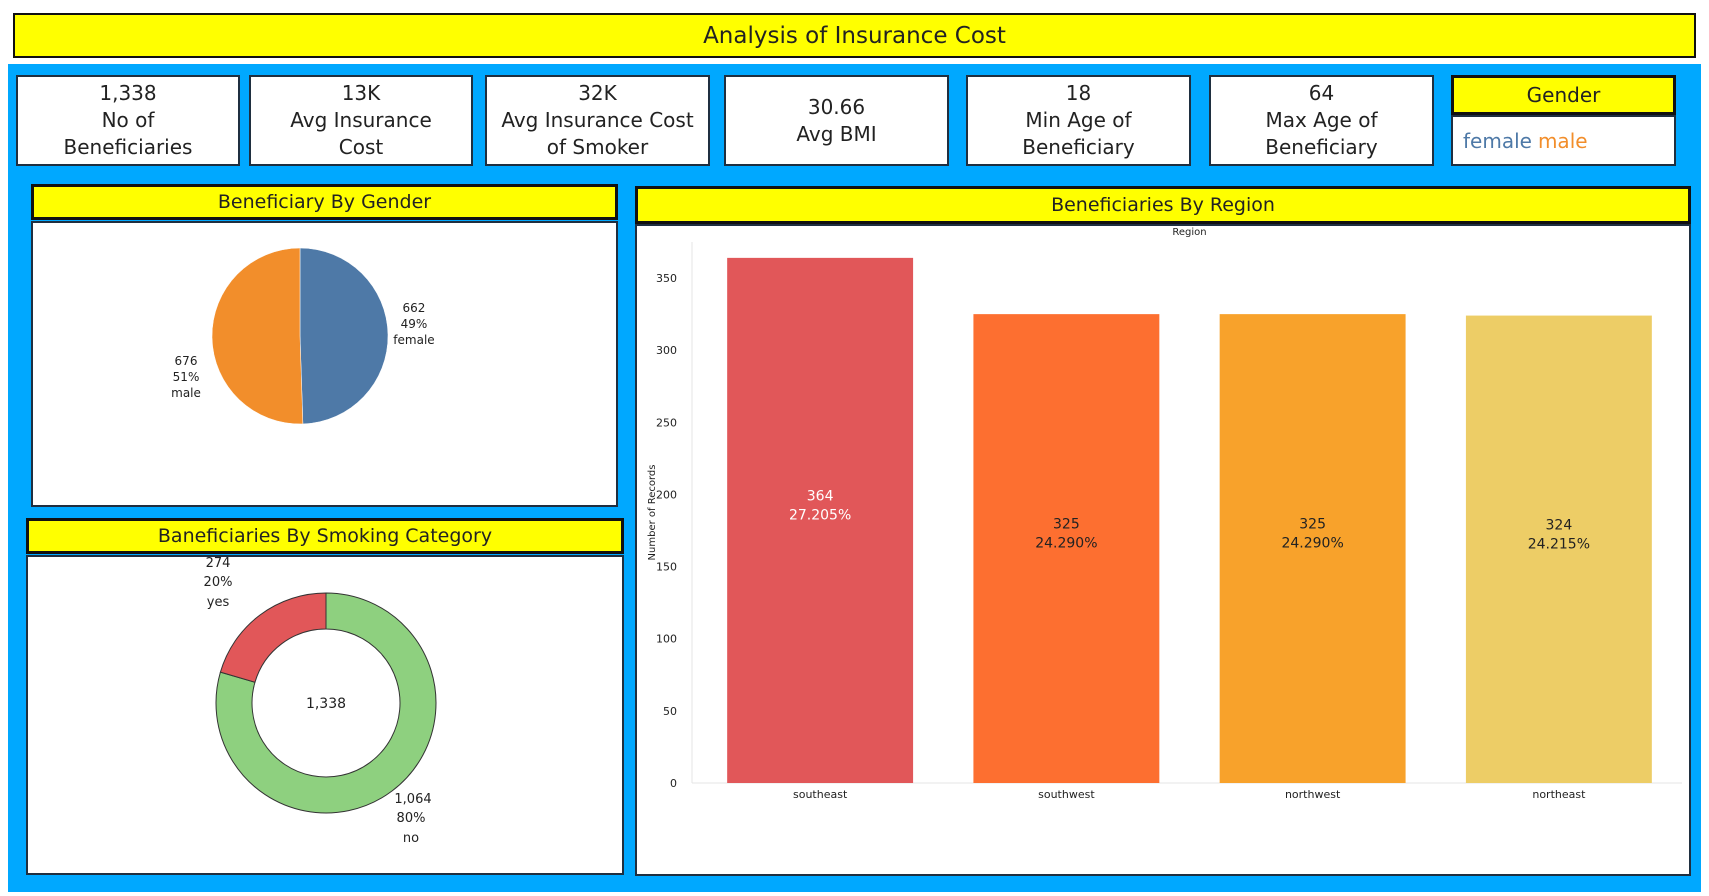  I want to click on pie-label-category: male, so click(186, 393).